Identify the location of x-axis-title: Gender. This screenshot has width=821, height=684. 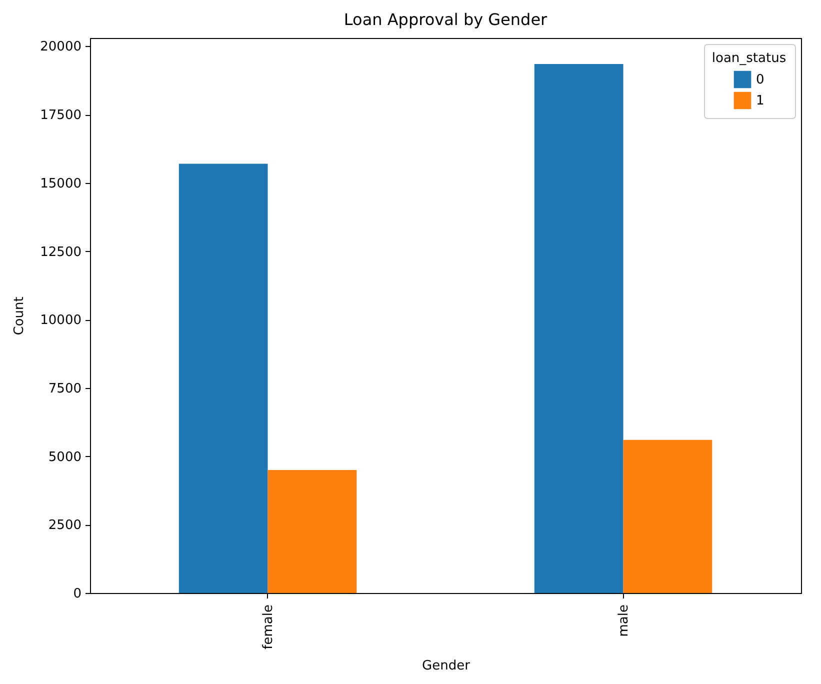
(446, 666).